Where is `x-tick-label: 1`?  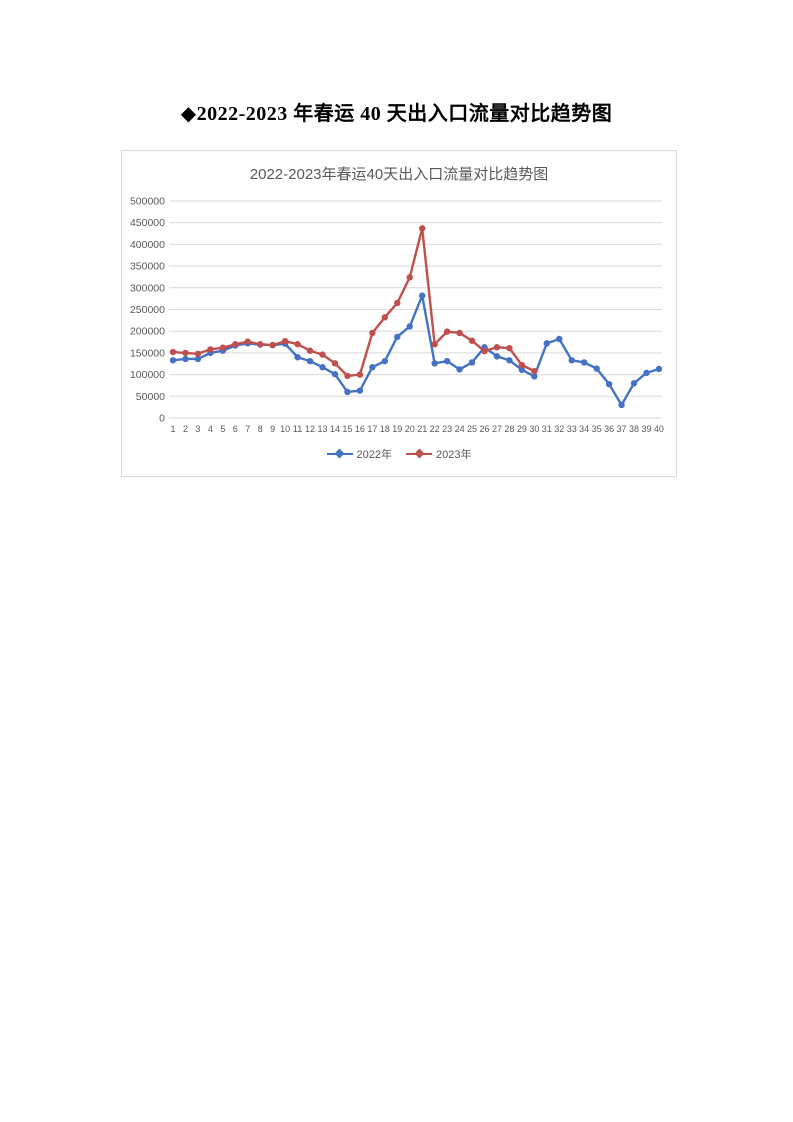
x-tick-label: 1 is located at coordinates (172, 429).